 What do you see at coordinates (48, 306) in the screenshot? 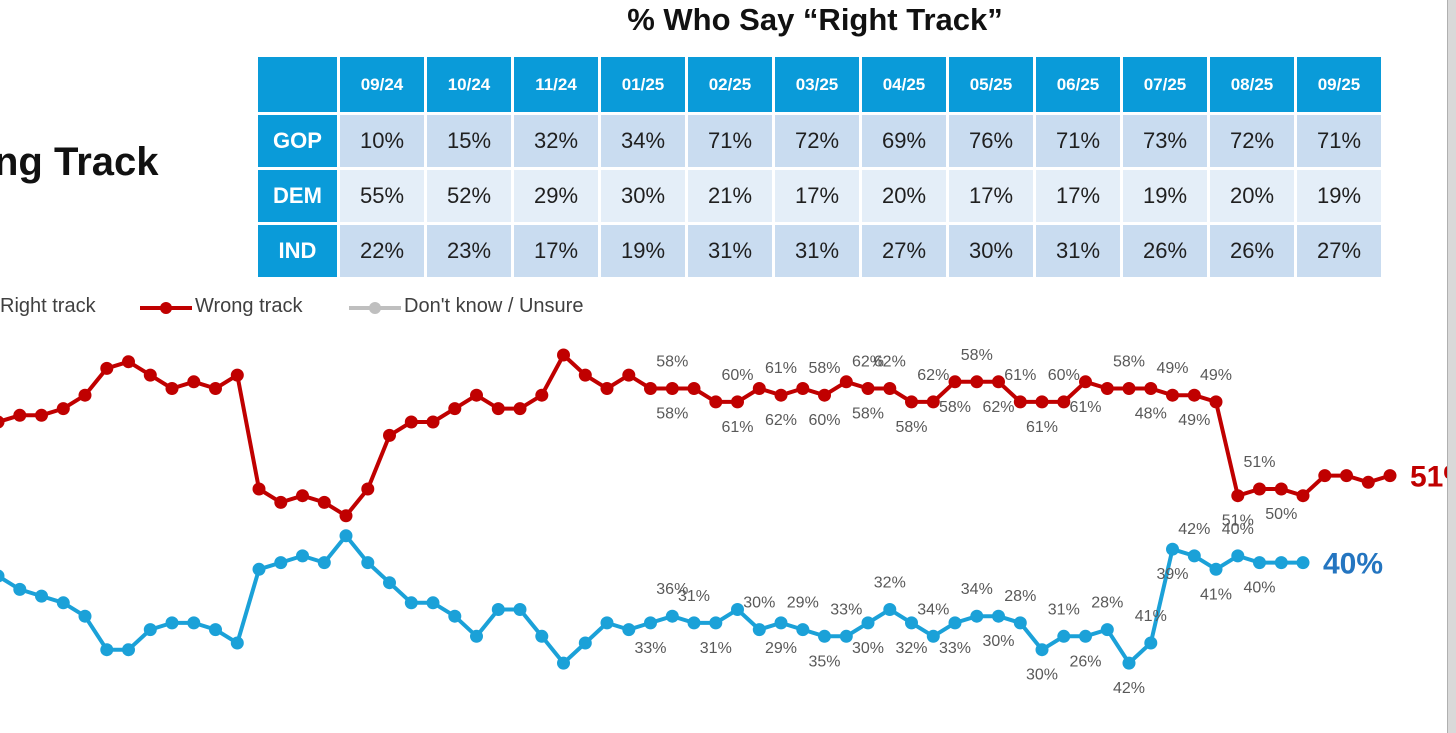
I see `legend-right-track: Right track` at bounding box center [48, 306].